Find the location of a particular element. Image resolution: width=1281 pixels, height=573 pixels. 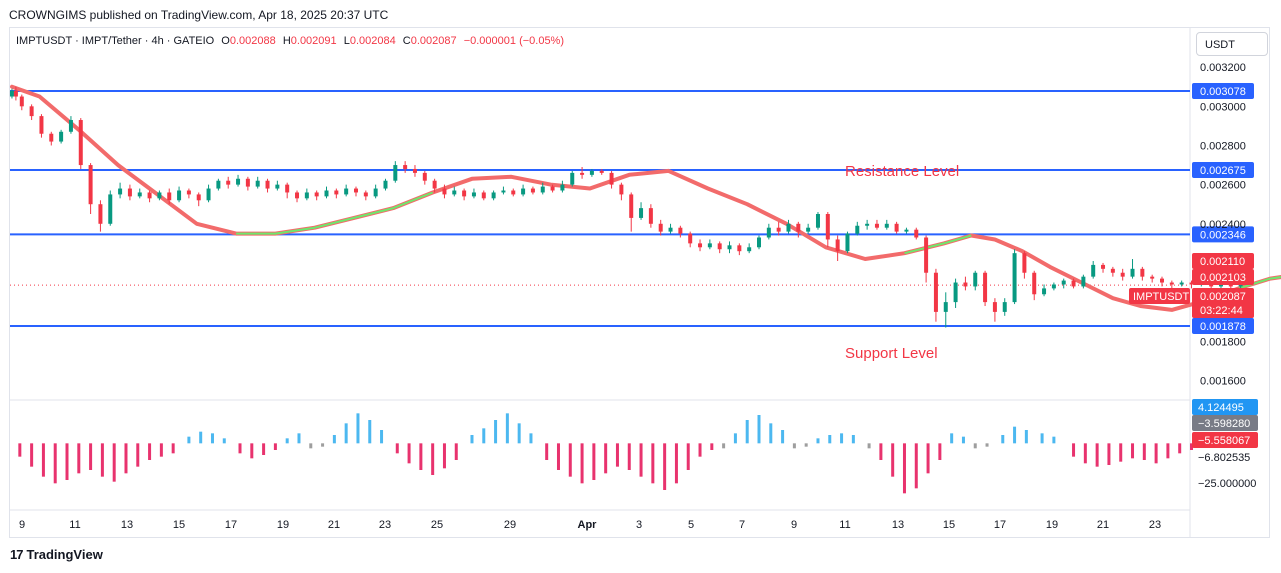

symbol-tag-label: IMPTUSDT is located at coordinates (1161, 297).